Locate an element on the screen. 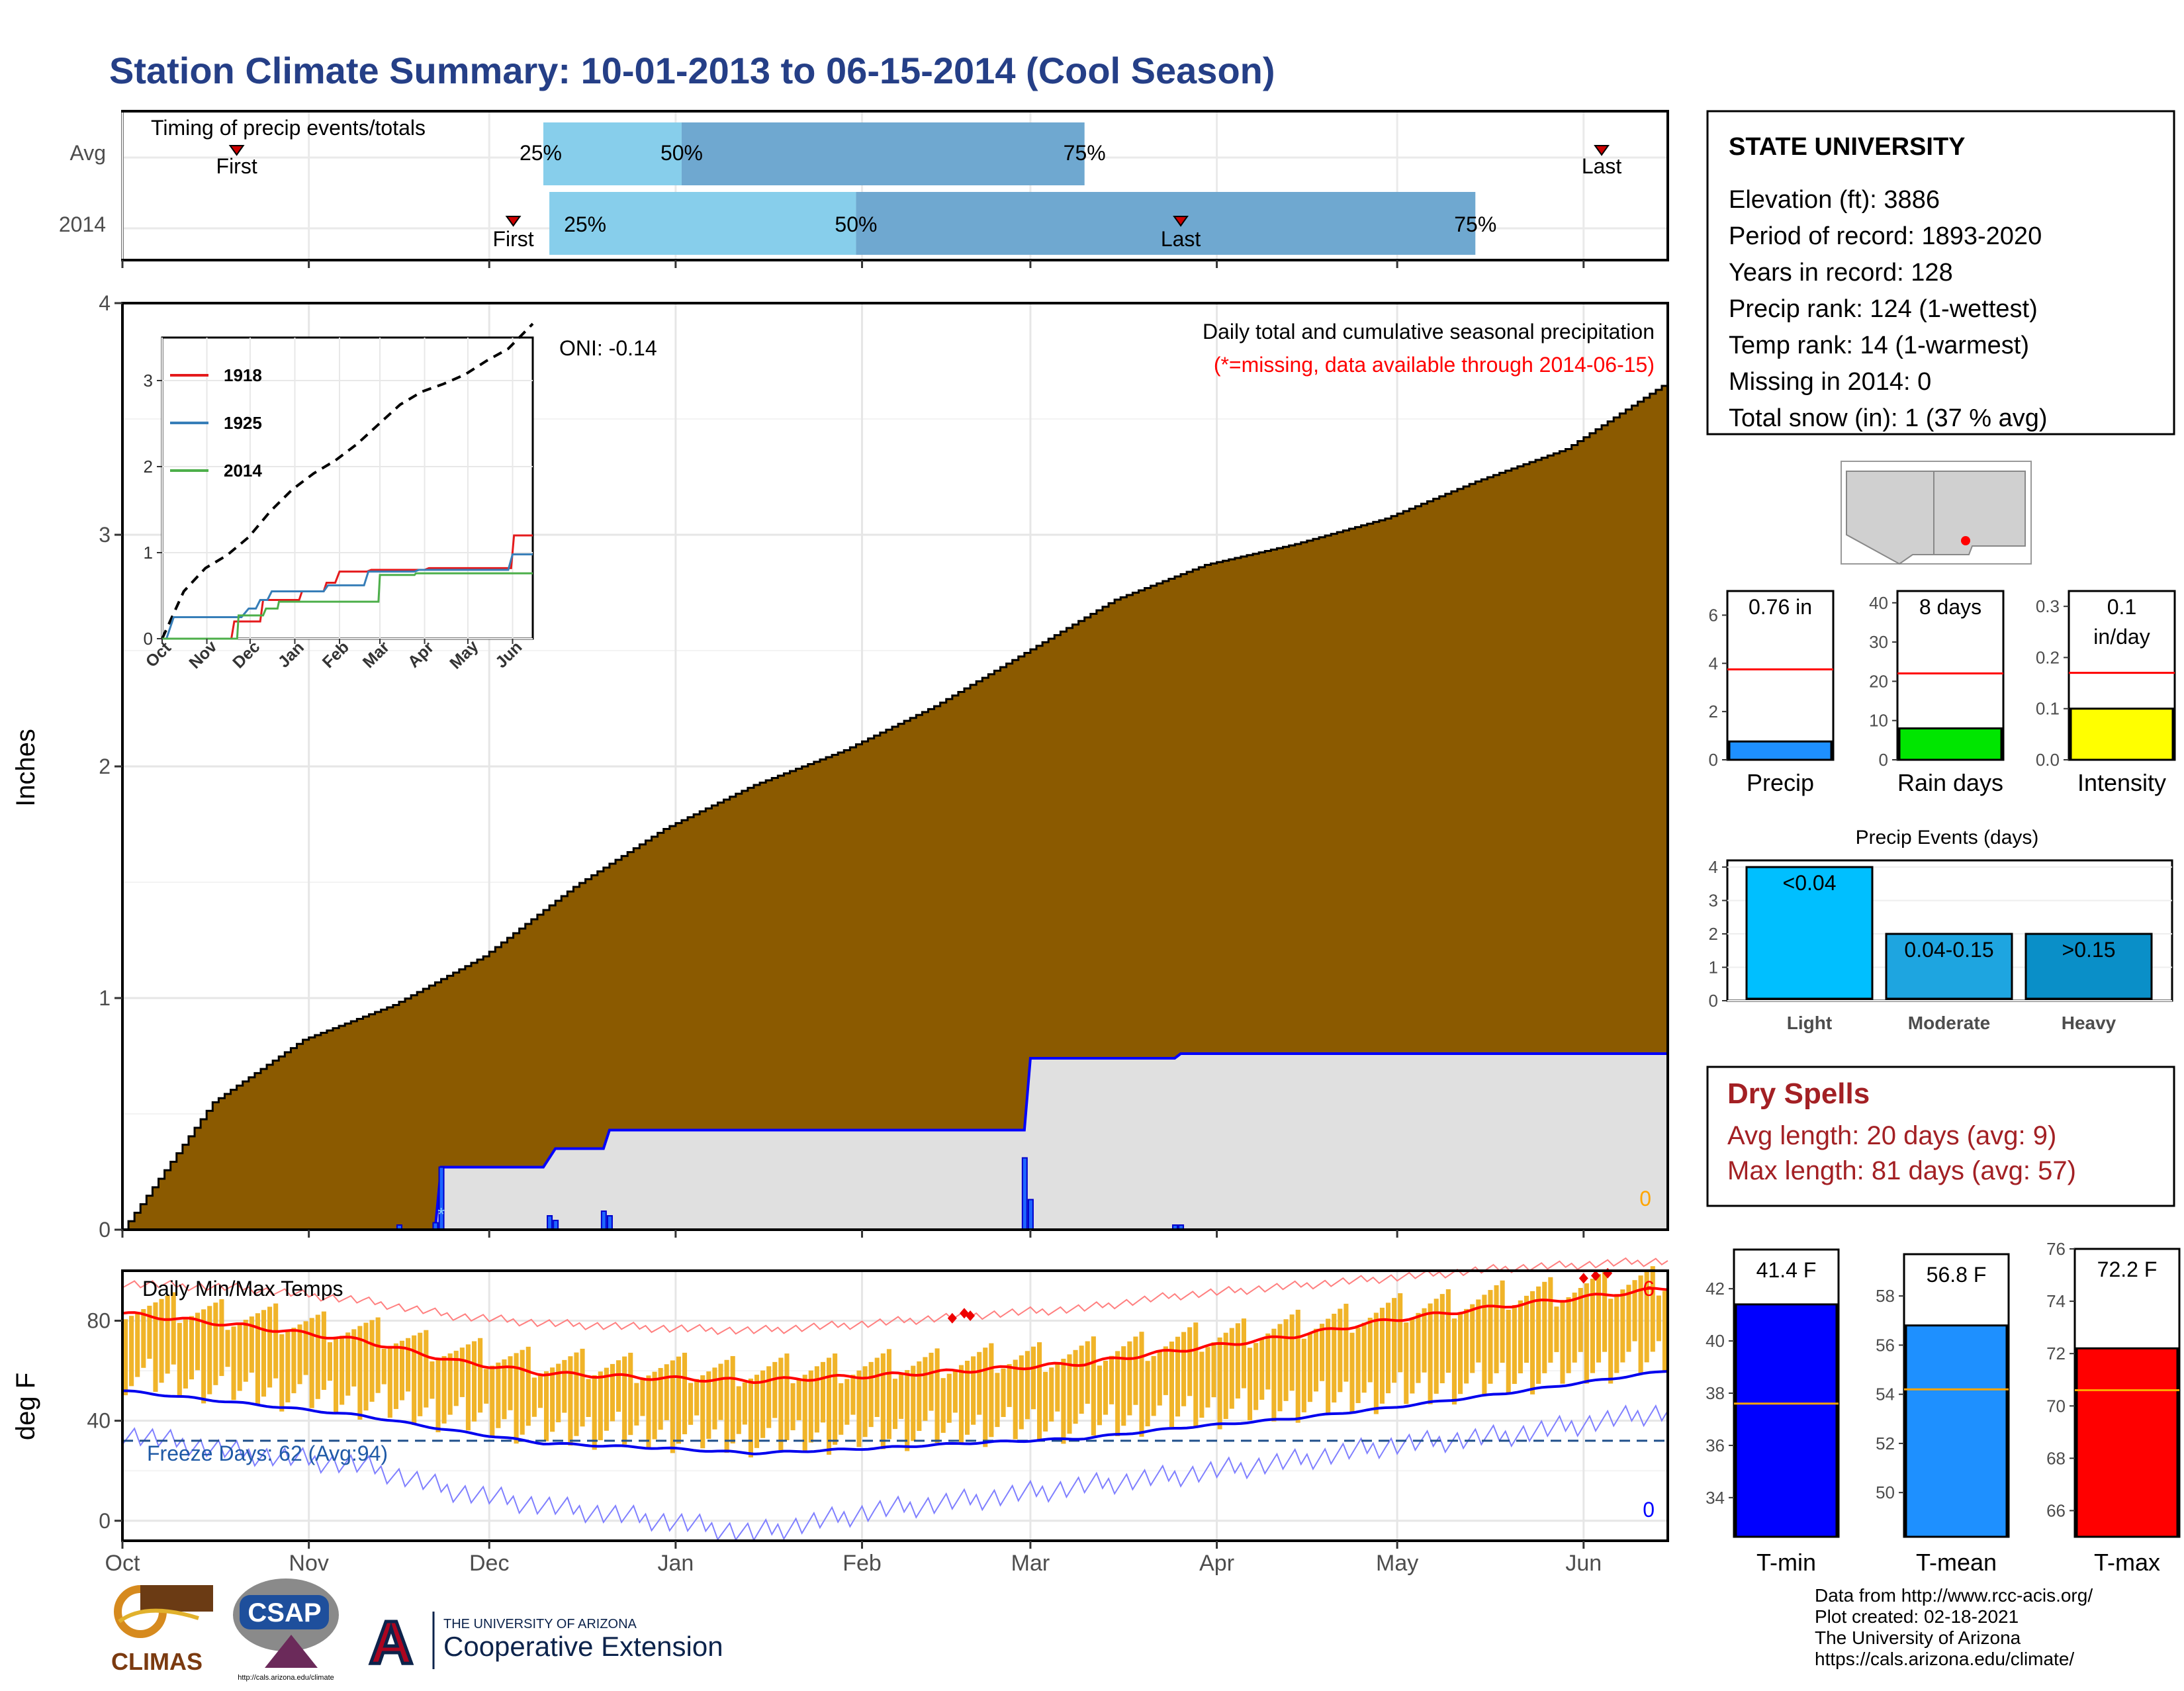 Image resolution: width=2184 pixels, height=1691 pixels. month-label: May is located at coordinates (1397, 1563).